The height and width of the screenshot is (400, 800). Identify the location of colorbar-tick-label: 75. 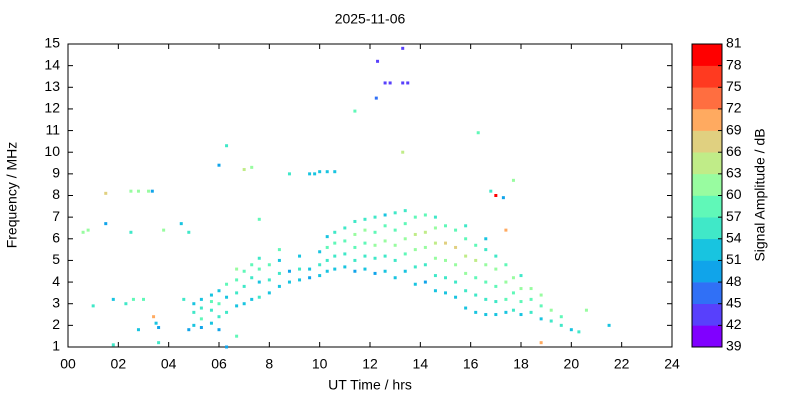
(734, 86).